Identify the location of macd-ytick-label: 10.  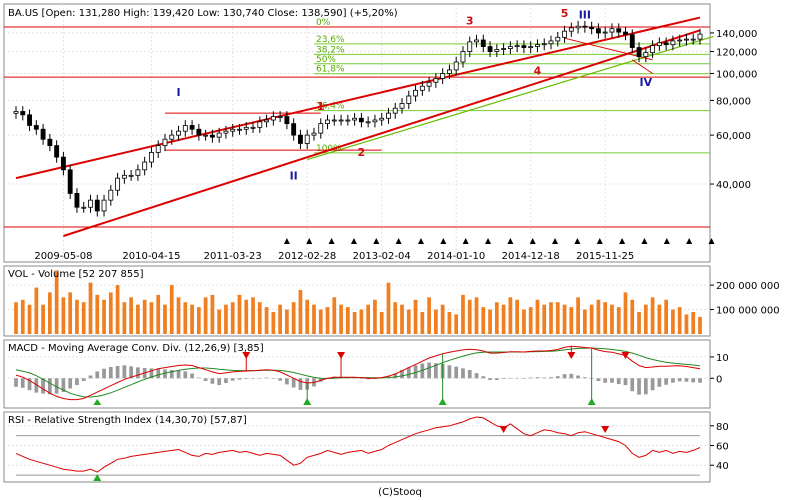
(722, 358).